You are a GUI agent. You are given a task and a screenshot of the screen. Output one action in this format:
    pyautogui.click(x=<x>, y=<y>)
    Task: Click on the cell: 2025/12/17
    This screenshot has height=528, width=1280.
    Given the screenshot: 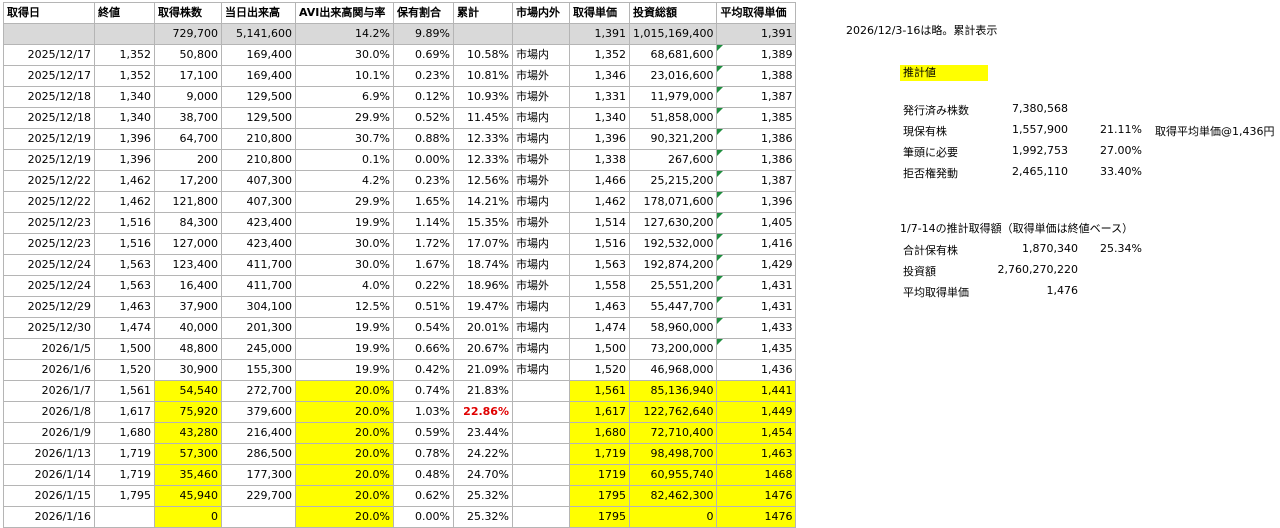 What is the action you would take?
    pyautogui.click(x=49, y=55)
    